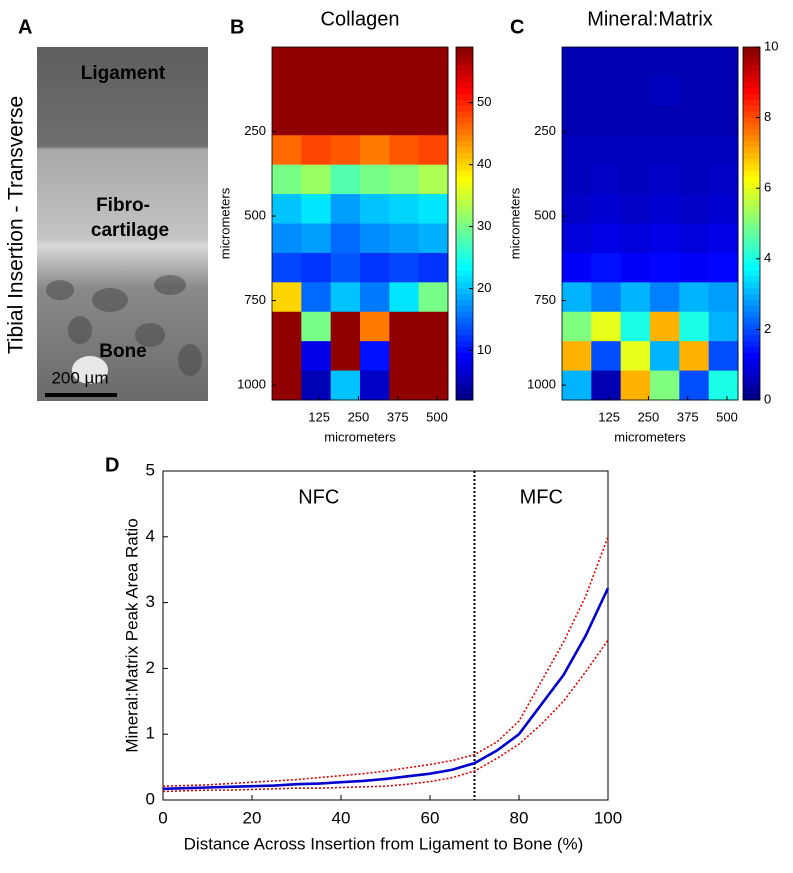 Image resolution: width=793 pixels, height=873 pixels. I want to click on panel-label: B, so click(237, 27).